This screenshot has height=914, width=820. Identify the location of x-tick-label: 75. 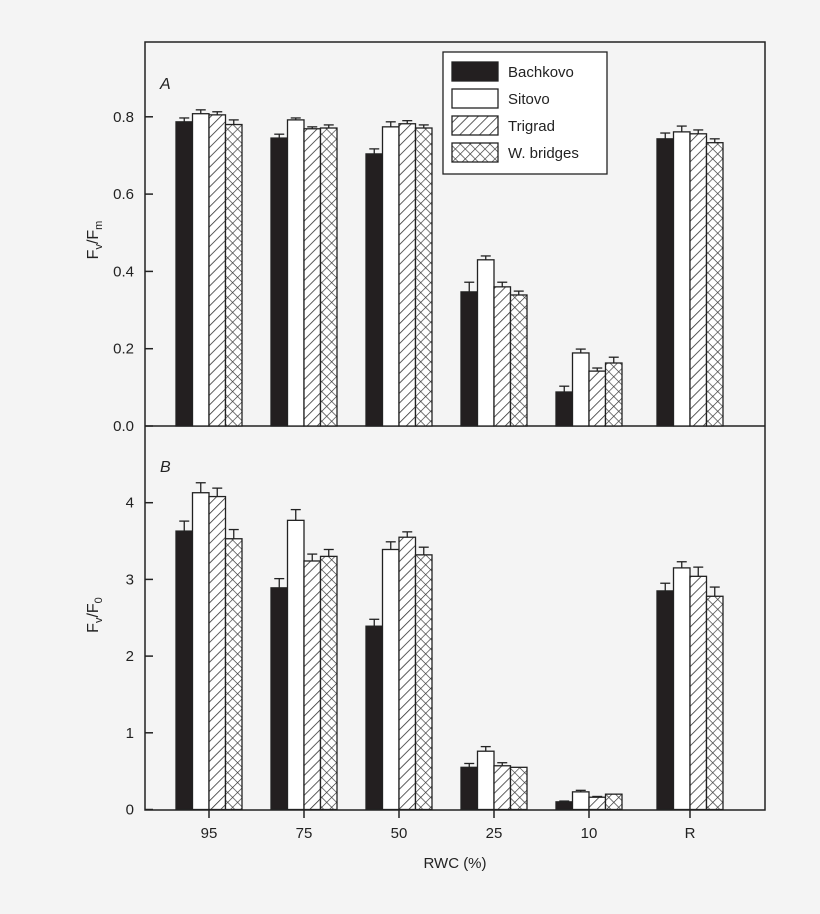
(304, 833).